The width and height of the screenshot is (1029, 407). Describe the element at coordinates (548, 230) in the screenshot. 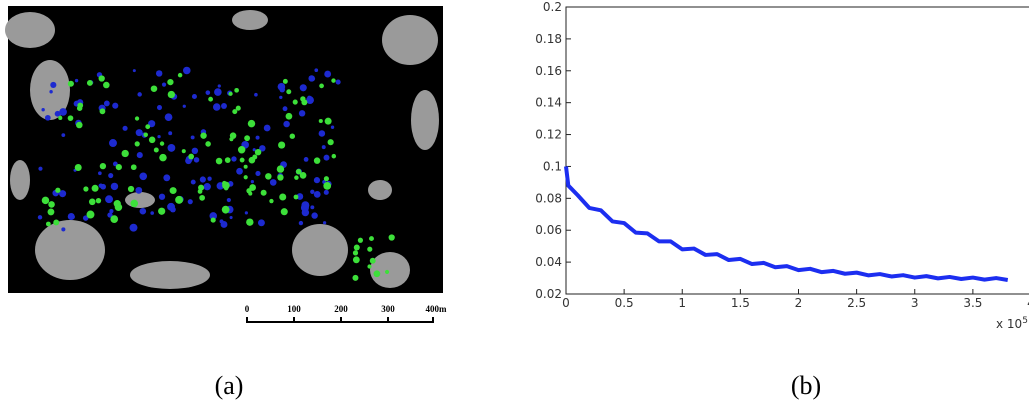

I see `y-tick-label: 0.06` at that location.